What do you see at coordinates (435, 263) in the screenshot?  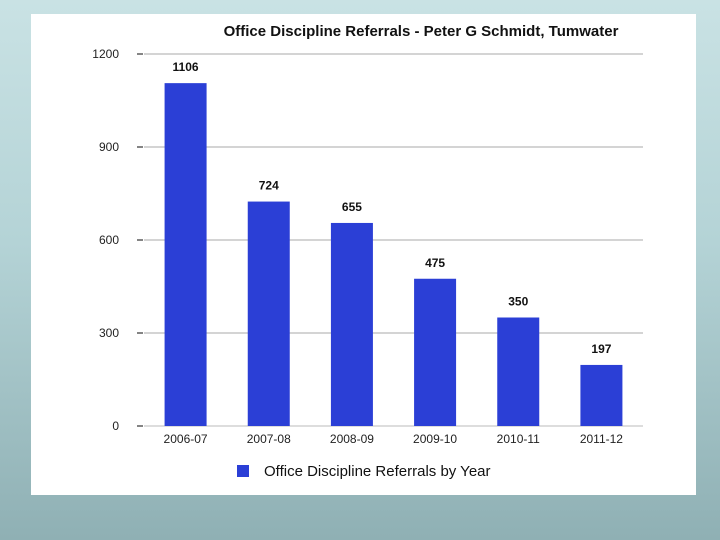 I see `data-label: 475` at bounding box center [435, 263].